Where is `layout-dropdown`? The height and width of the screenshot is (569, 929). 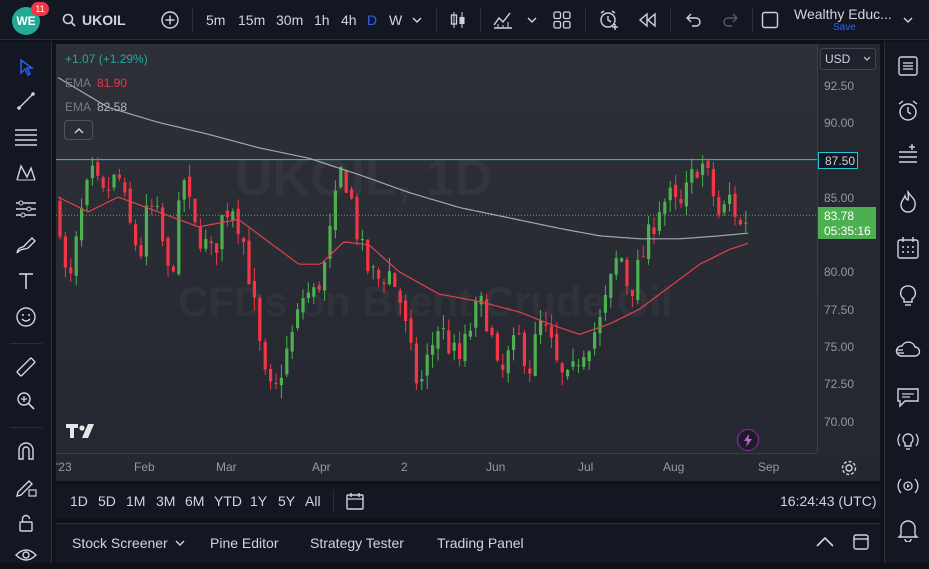 layout-dropdown is located at coordinates (908, 20).